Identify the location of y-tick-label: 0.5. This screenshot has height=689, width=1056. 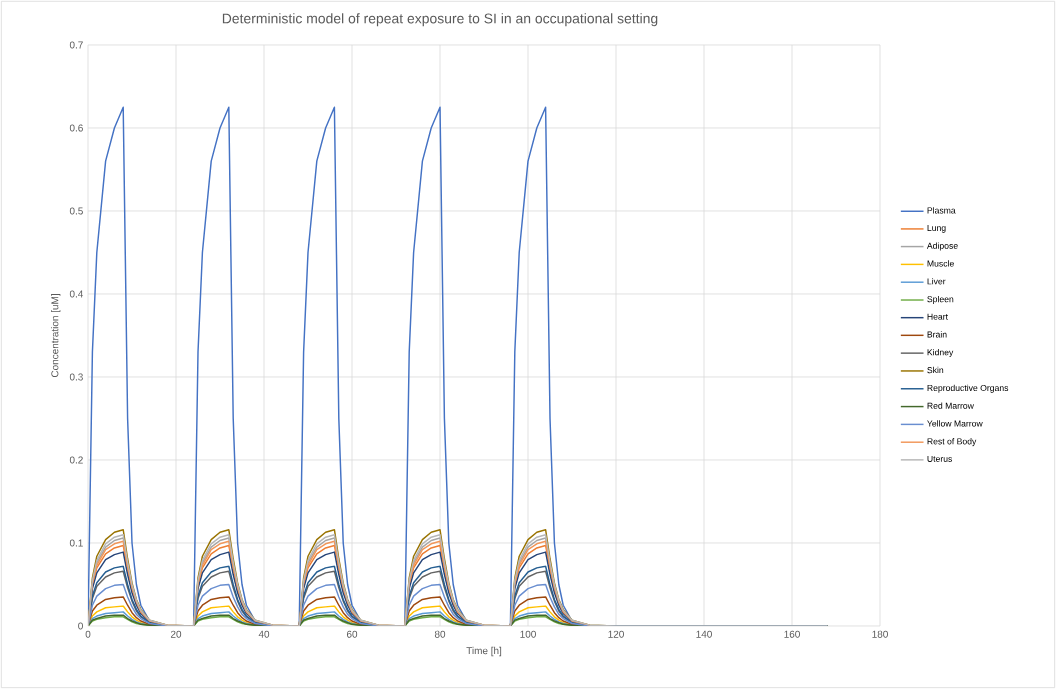
(76, 211).